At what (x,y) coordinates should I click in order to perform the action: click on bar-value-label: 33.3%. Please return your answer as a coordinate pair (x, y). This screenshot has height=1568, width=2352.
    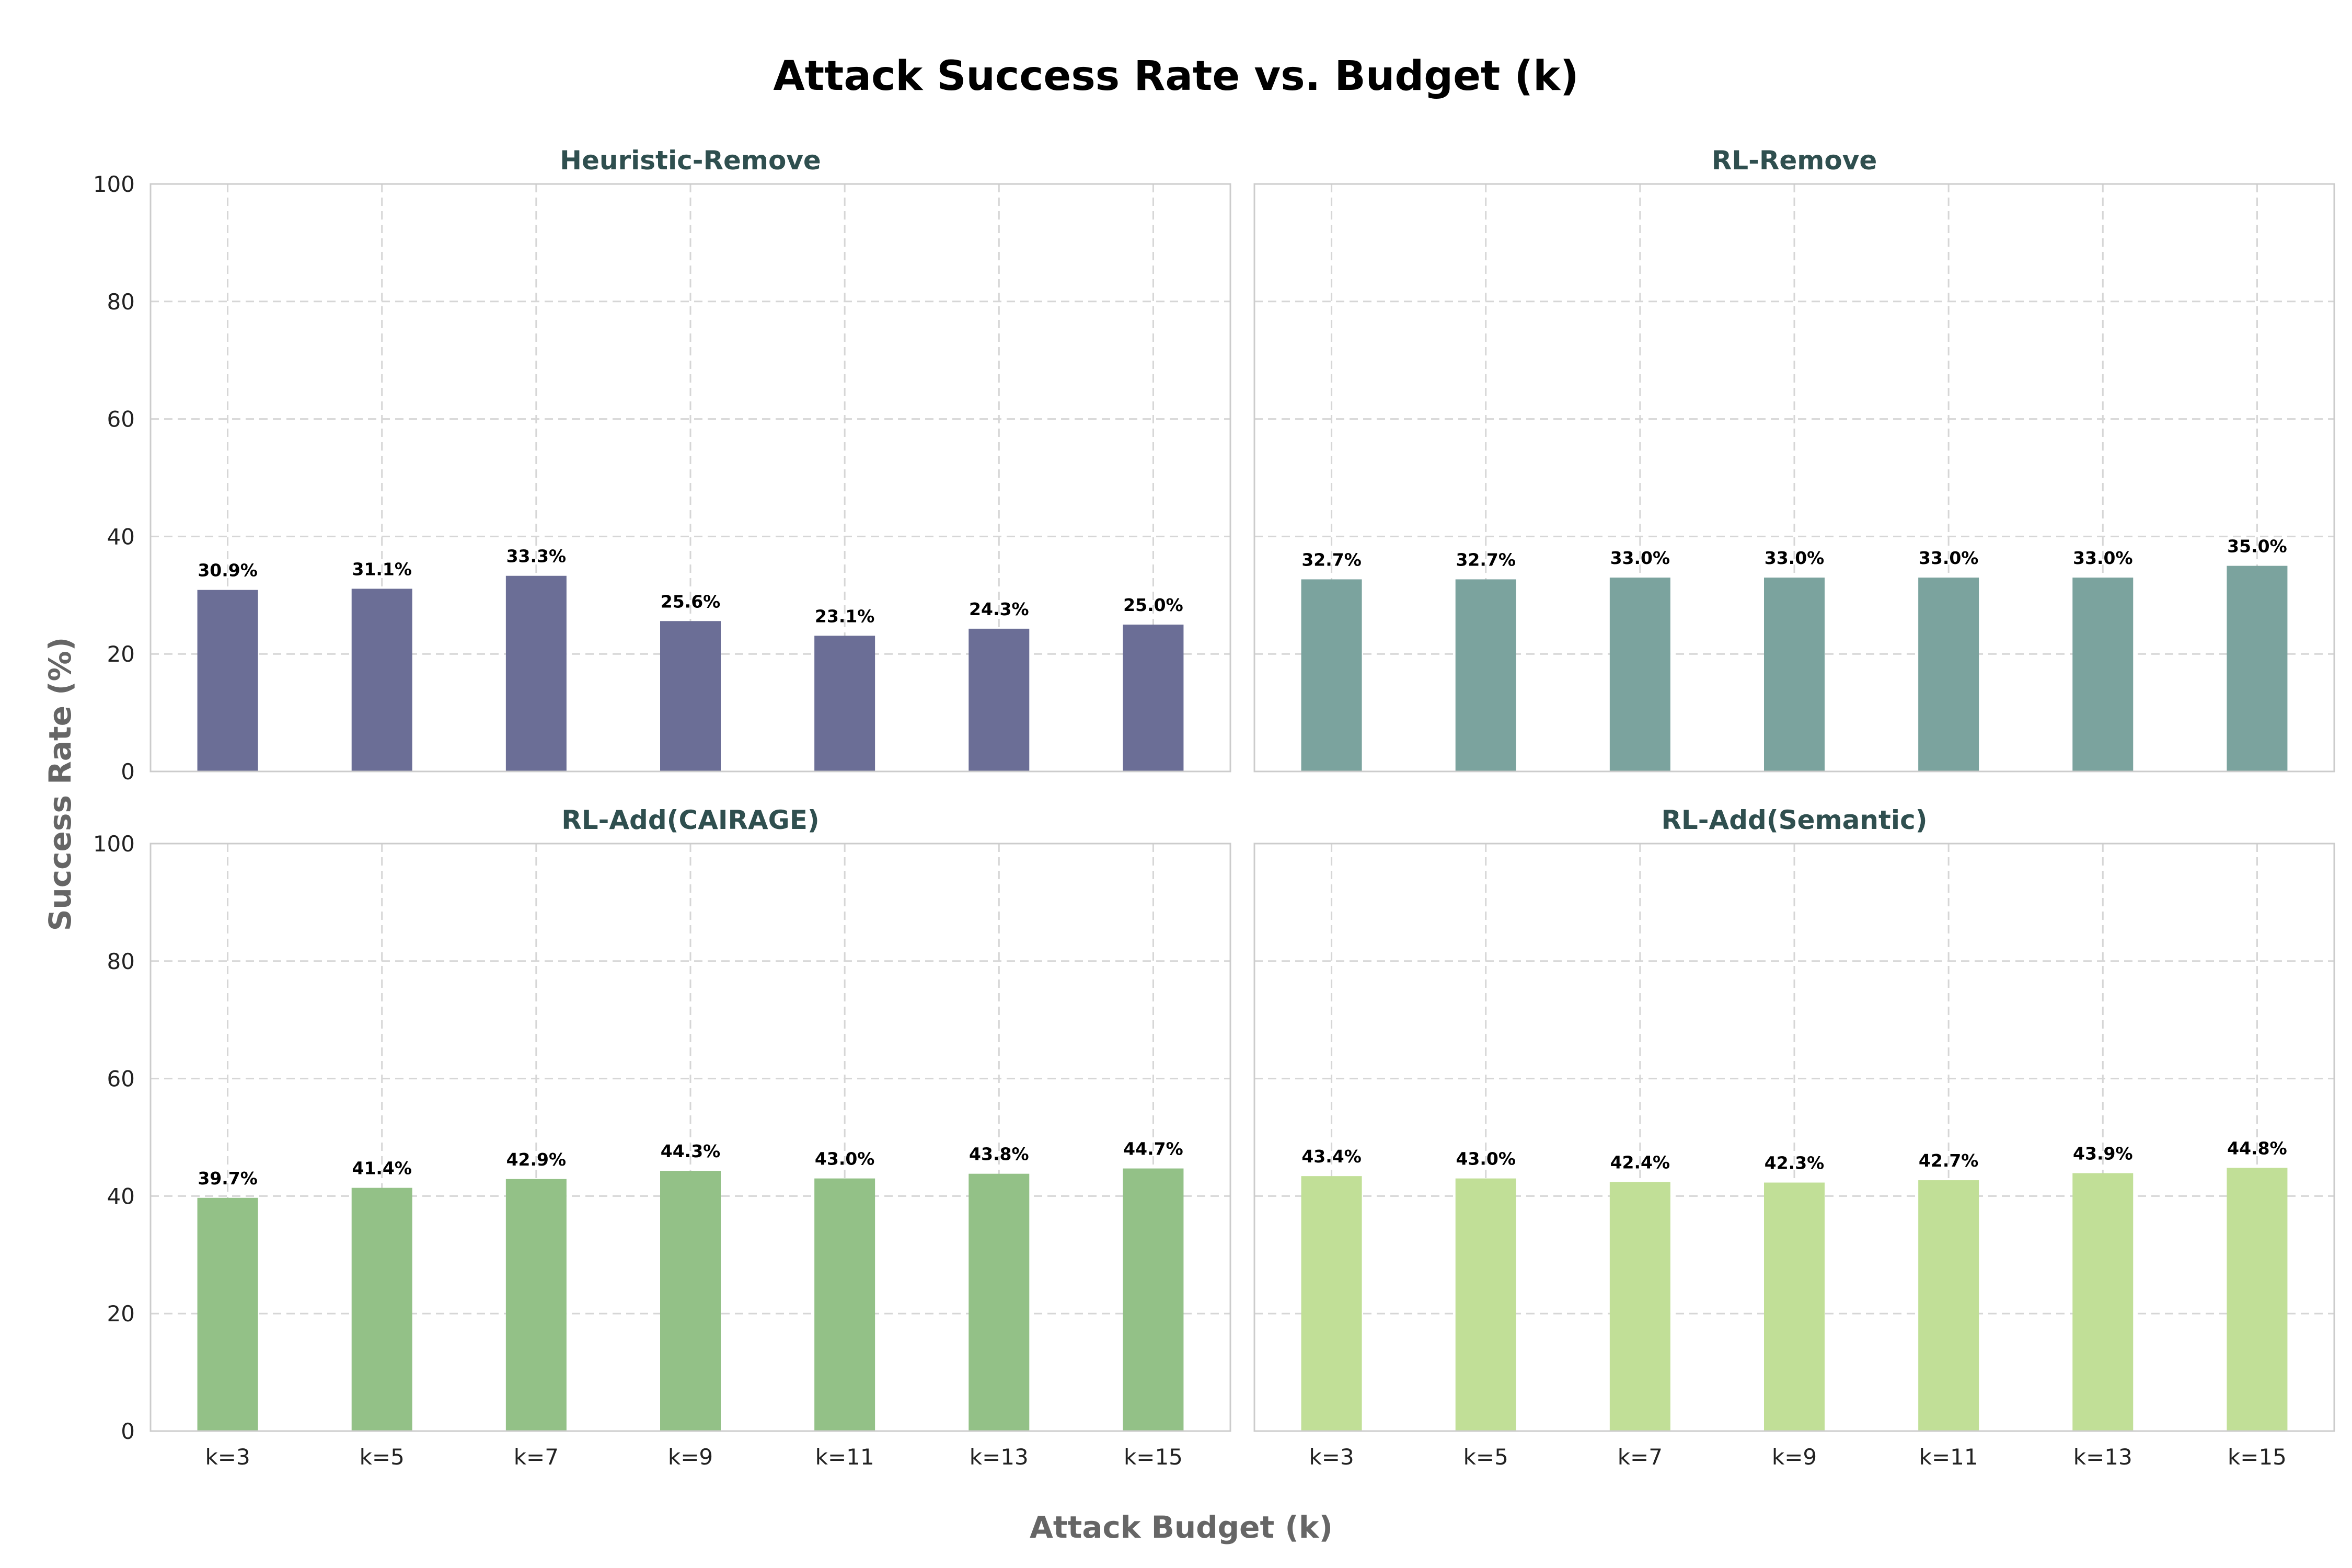
    Looking at the image, I should click on (536, 556).